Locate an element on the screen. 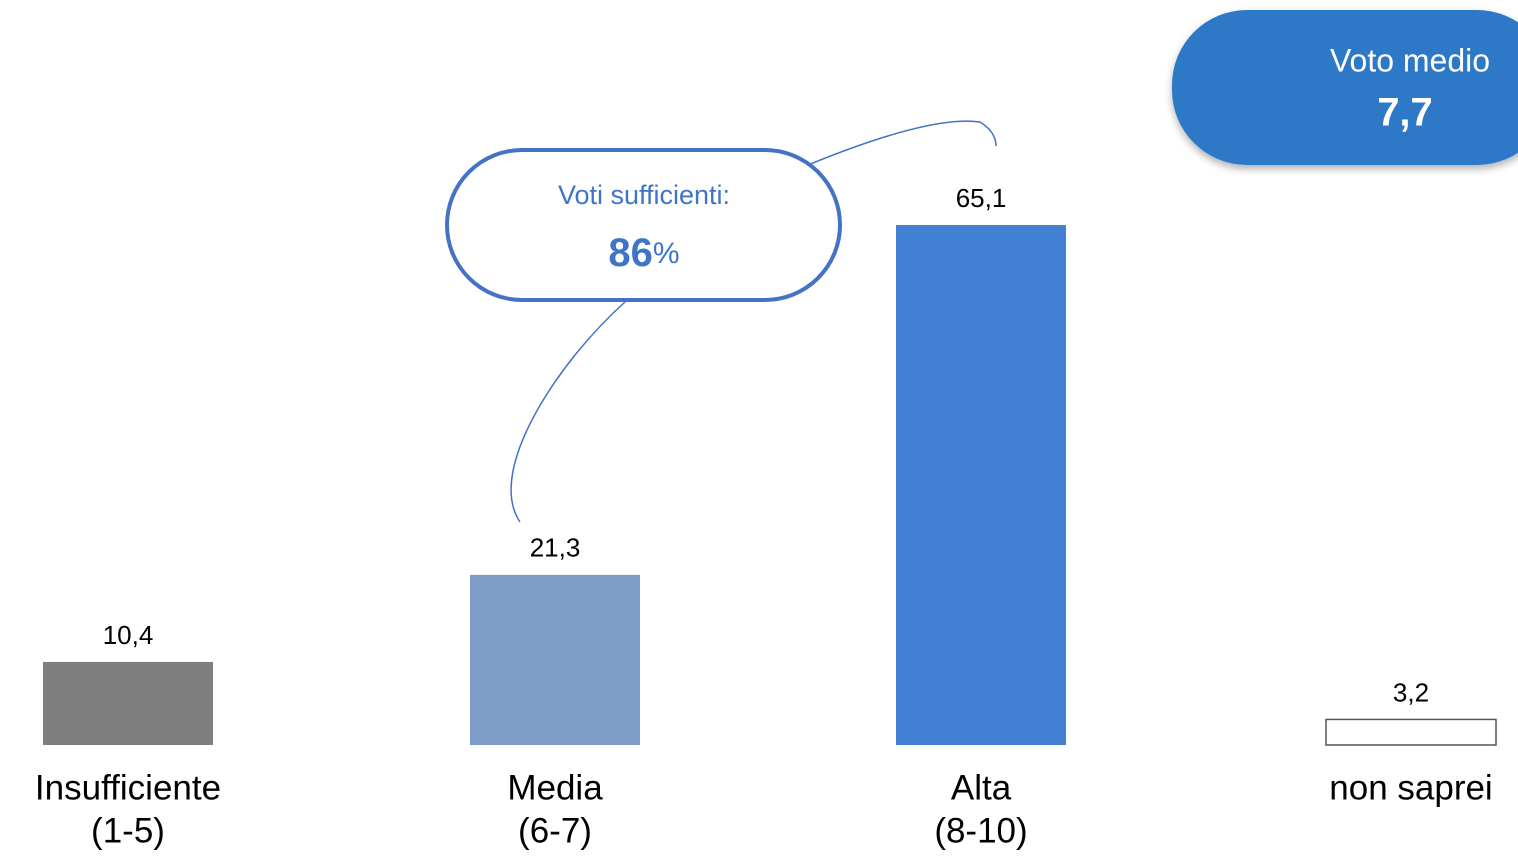  badge-label: Voto medio is located at coordinates (1410, 60).